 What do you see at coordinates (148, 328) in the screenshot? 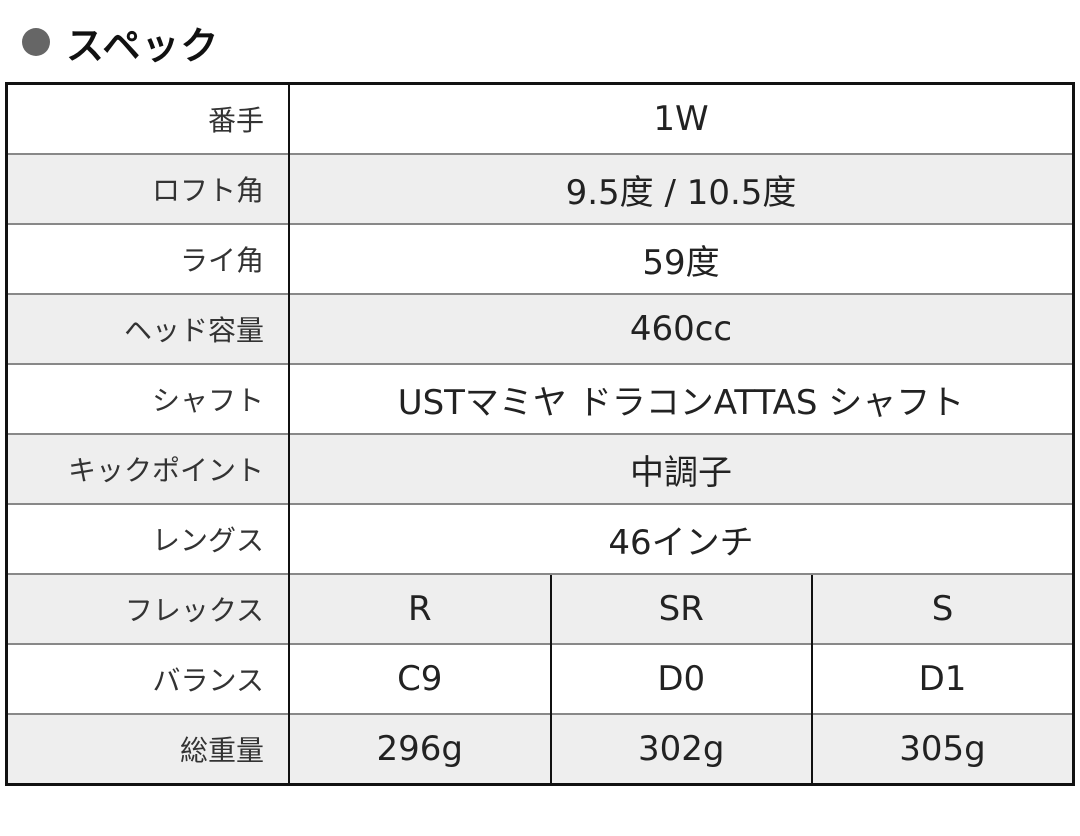
I see `row-label: ヘッド容量` at bounding box center [148, 328].